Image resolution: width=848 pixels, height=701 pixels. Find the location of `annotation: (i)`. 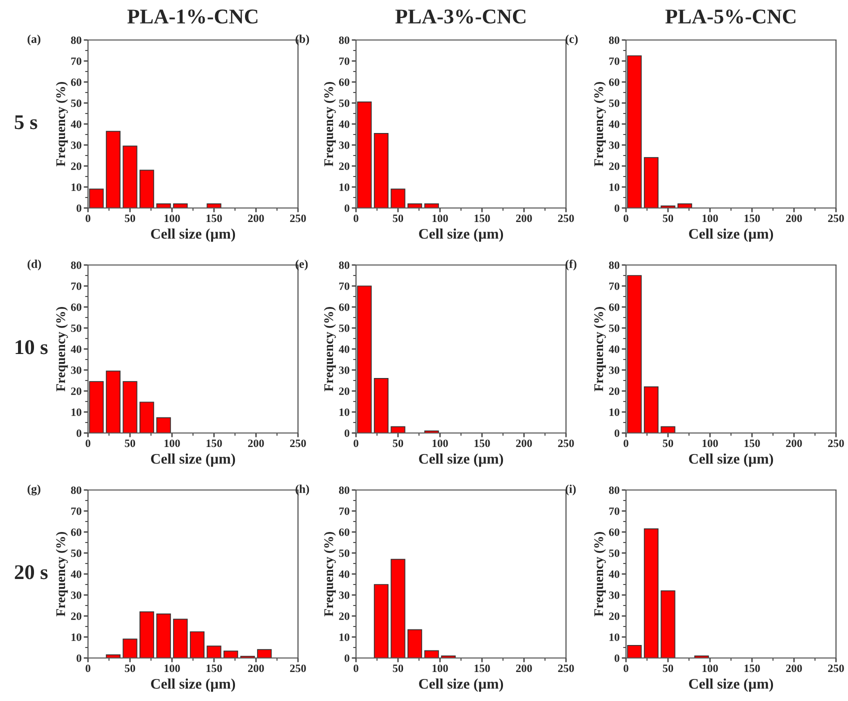

annotation: (i) is located at coordinates (571, 490).